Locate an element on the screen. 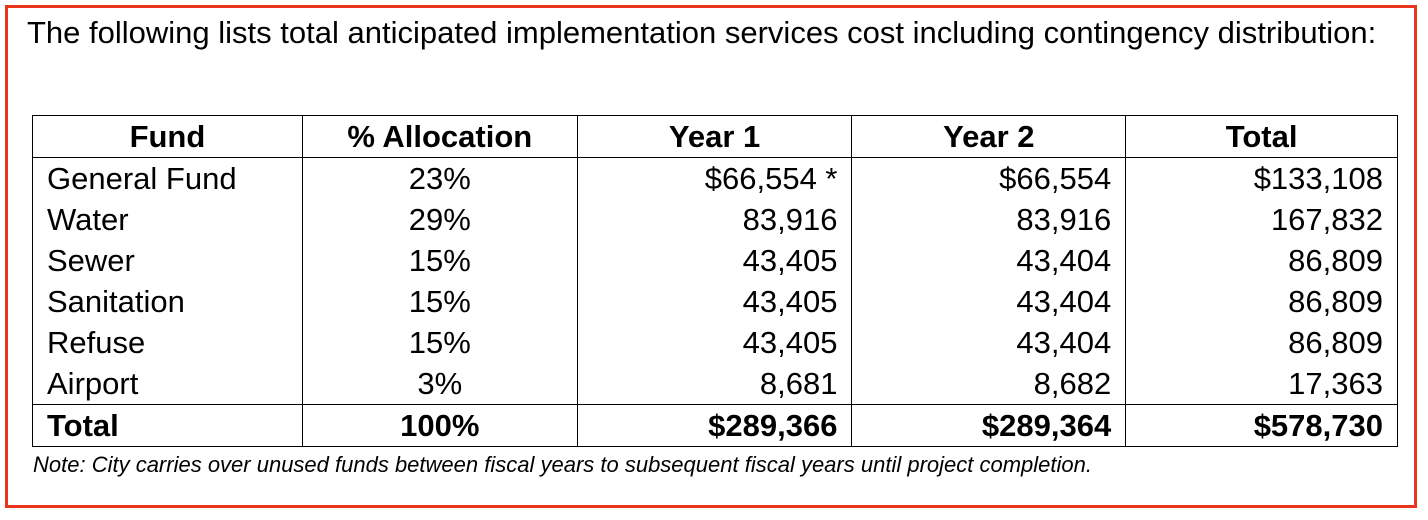  year2-cell: 8,682 is located at coordinates (989, 384).